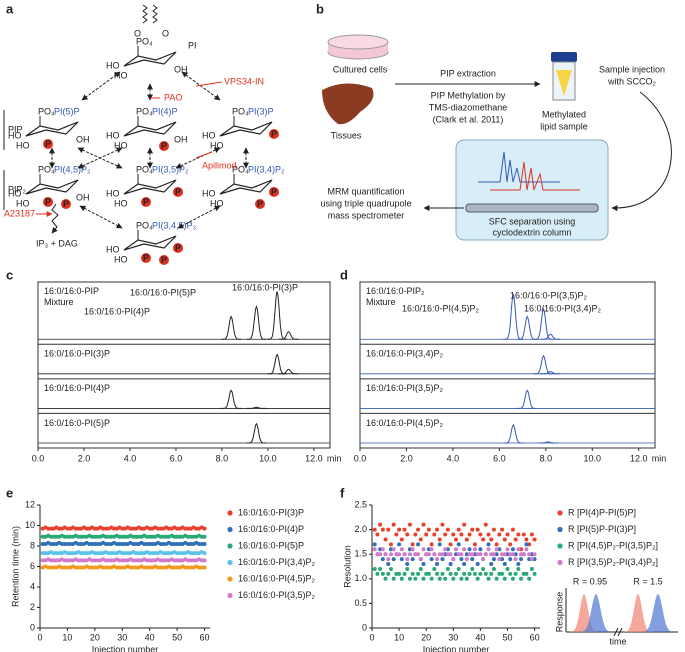  What do you see at coordinates (314, 458) in the screenshot?
I see `x-tick-label: 12.0` at bounding box center [314, 458].